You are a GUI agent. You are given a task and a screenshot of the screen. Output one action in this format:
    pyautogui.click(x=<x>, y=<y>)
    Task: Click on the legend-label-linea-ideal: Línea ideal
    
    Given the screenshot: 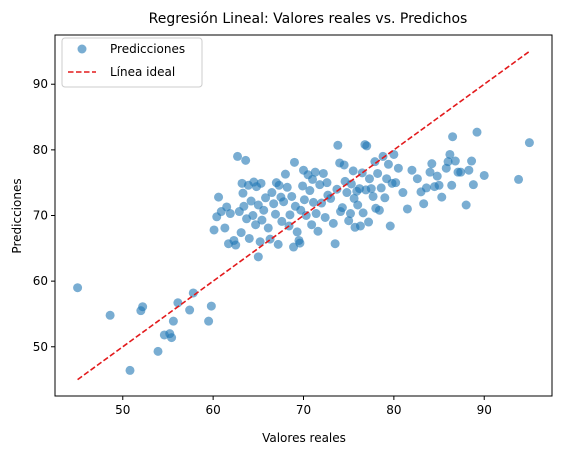 What is the action you would take?
    pyautogui.click(x=142, y=72)
    